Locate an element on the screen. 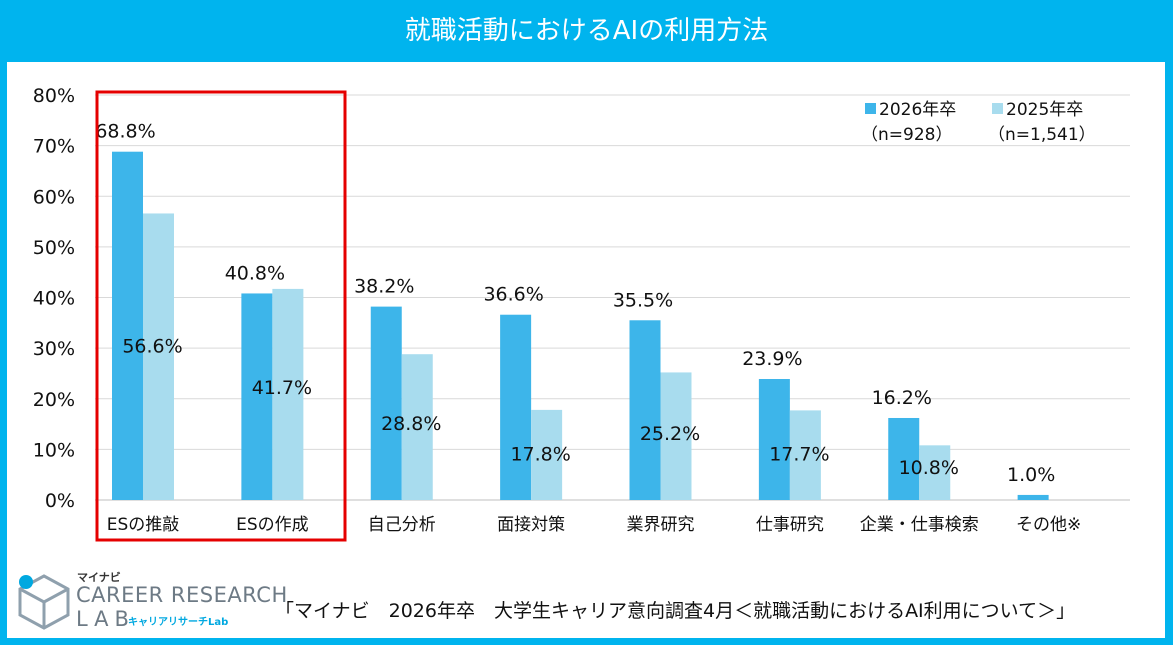 The height and width of the screenshot is (645, 1173). data-label-2026: 68.8% is located at coordinates (125, 132).